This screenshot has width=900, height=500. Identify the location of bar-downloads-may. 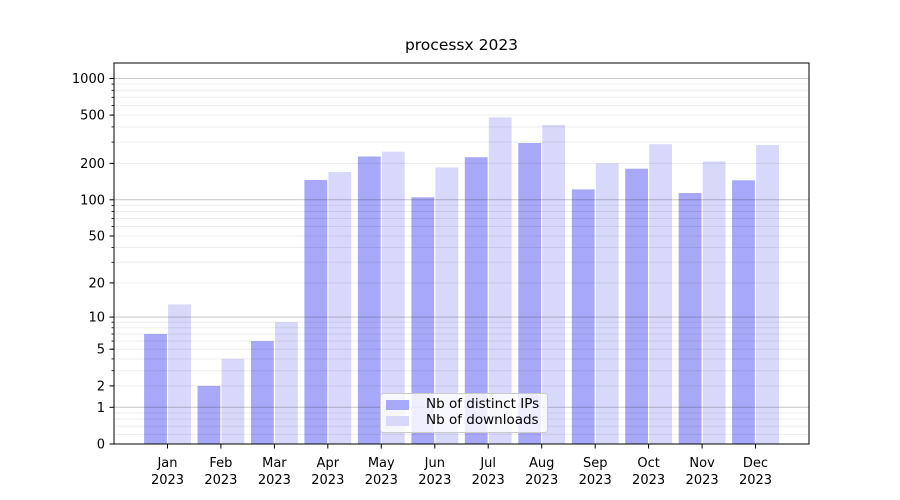
(393, 297).